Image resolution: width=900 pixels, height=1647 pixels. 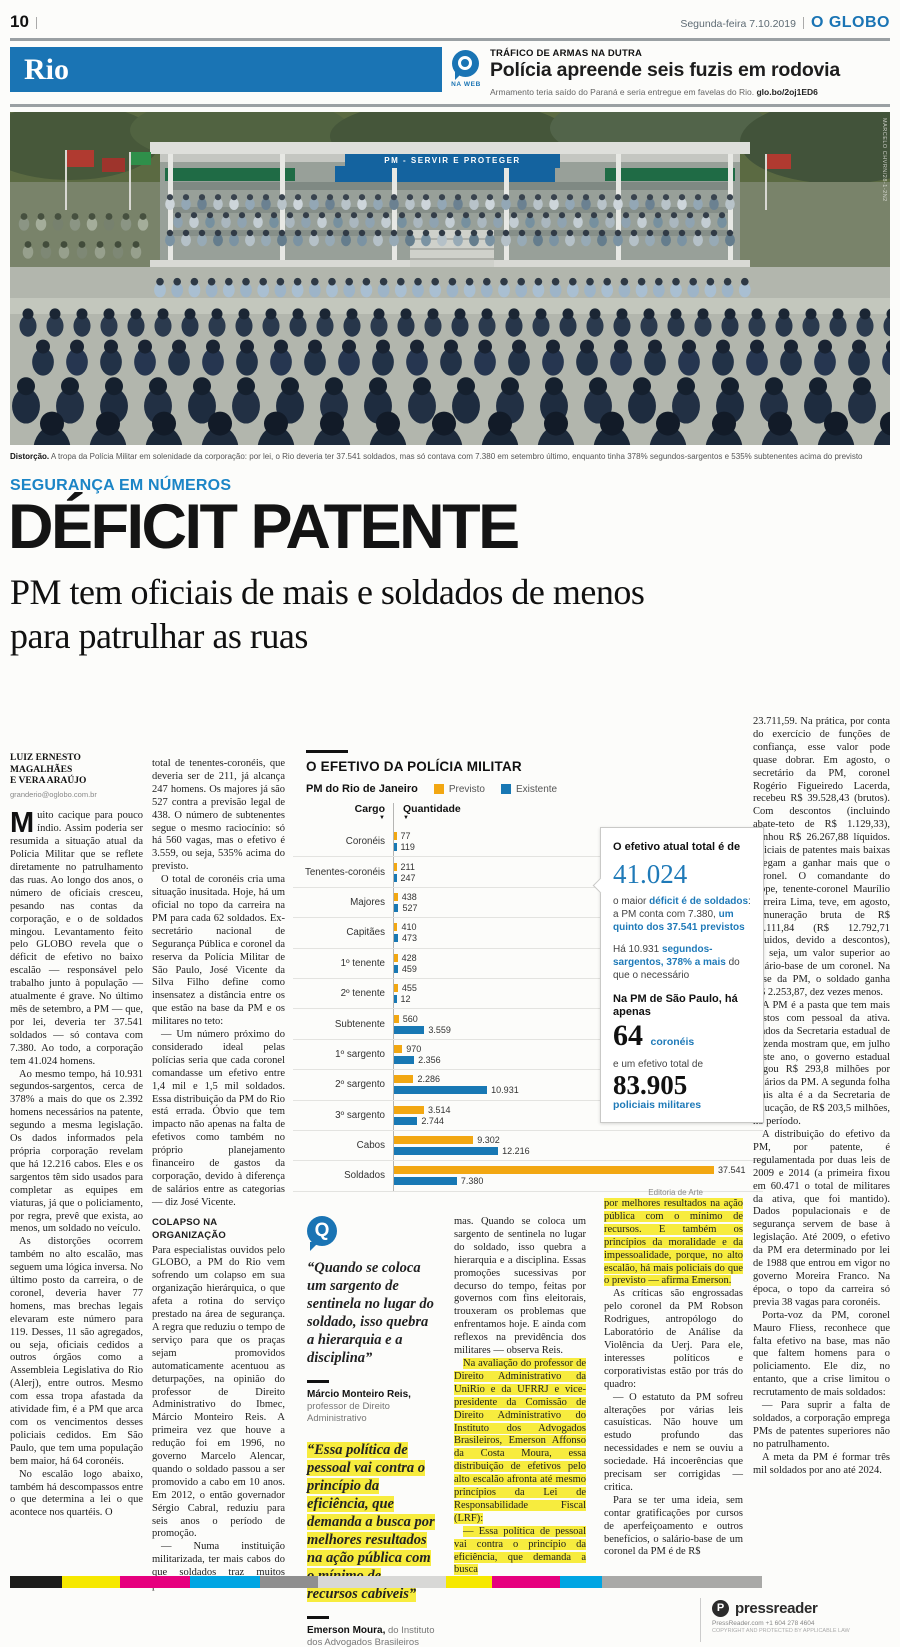 I want to click on bar-existente-value: 459, so click(x=409, y=968).